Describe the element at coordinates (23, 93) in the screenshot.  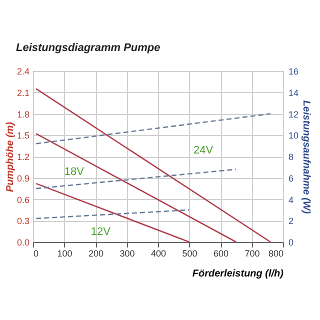
I see `y-tick-label: 2.1` at that location.